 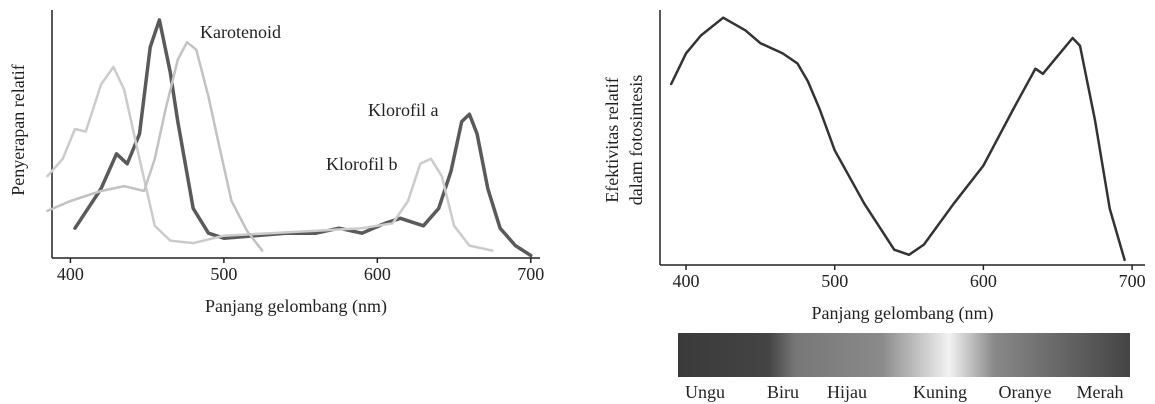 I want to click on y-axis-label: Penyerapan relatif, so click(x=18, y=129).